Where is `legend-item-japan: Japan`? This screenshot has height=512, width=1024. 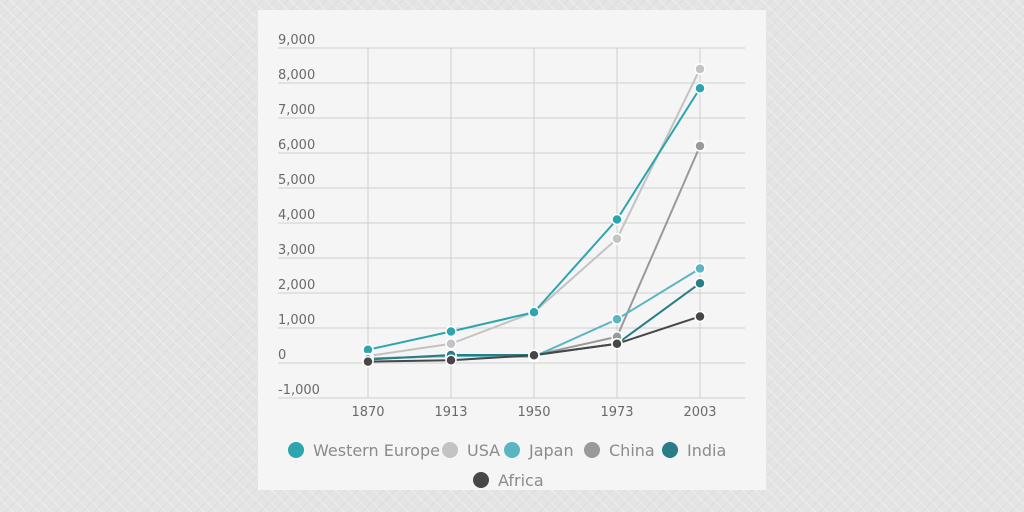
legend-item-japan: Japan is located at coordinates (539, 450).